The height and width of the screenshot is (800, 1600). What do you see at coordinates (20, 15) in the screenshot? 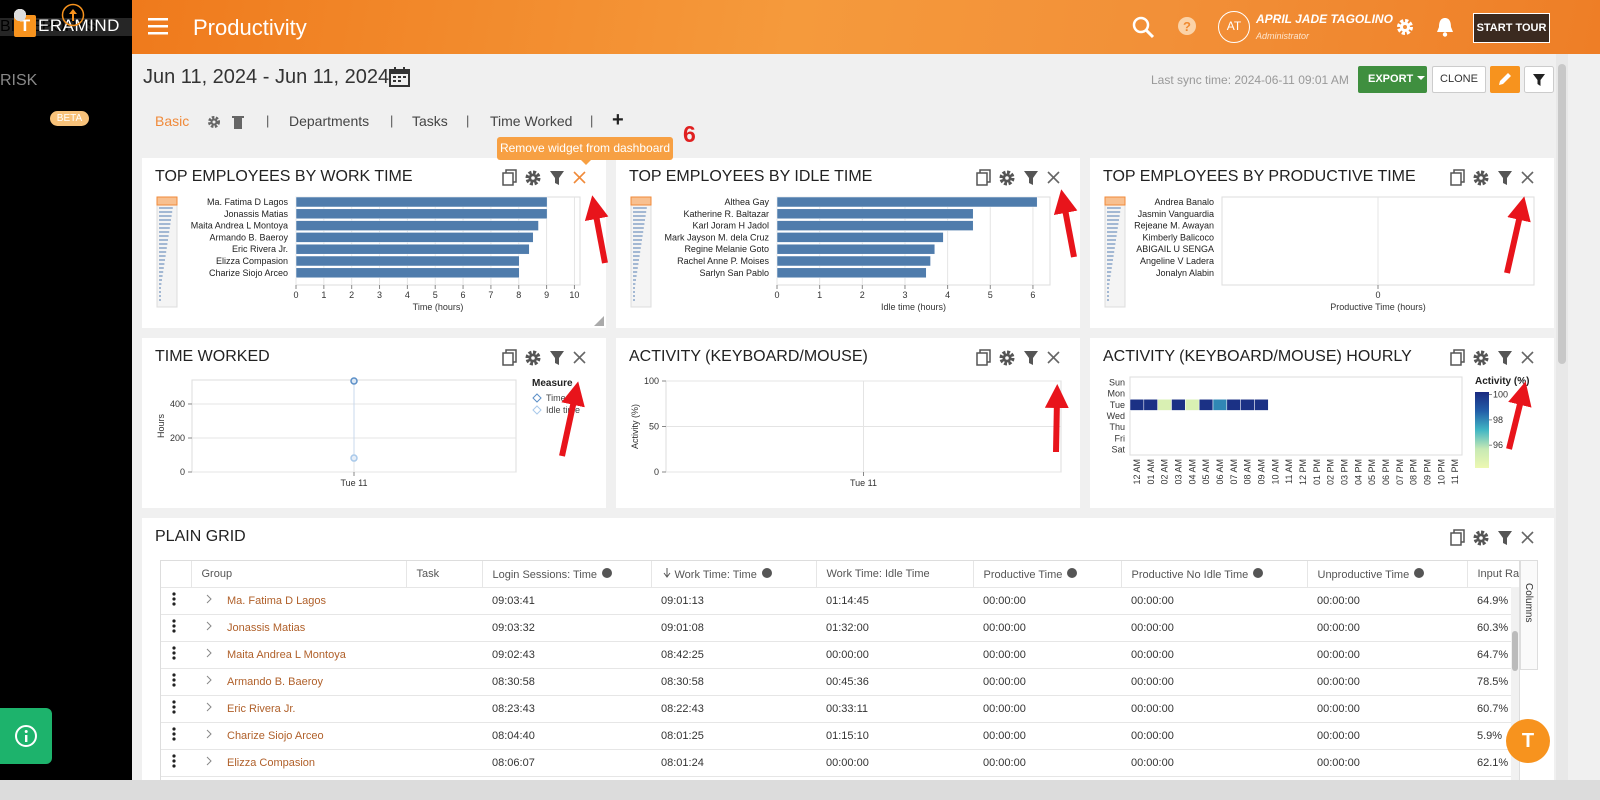
I see `menu-icon` at bounding box center [20, 15].